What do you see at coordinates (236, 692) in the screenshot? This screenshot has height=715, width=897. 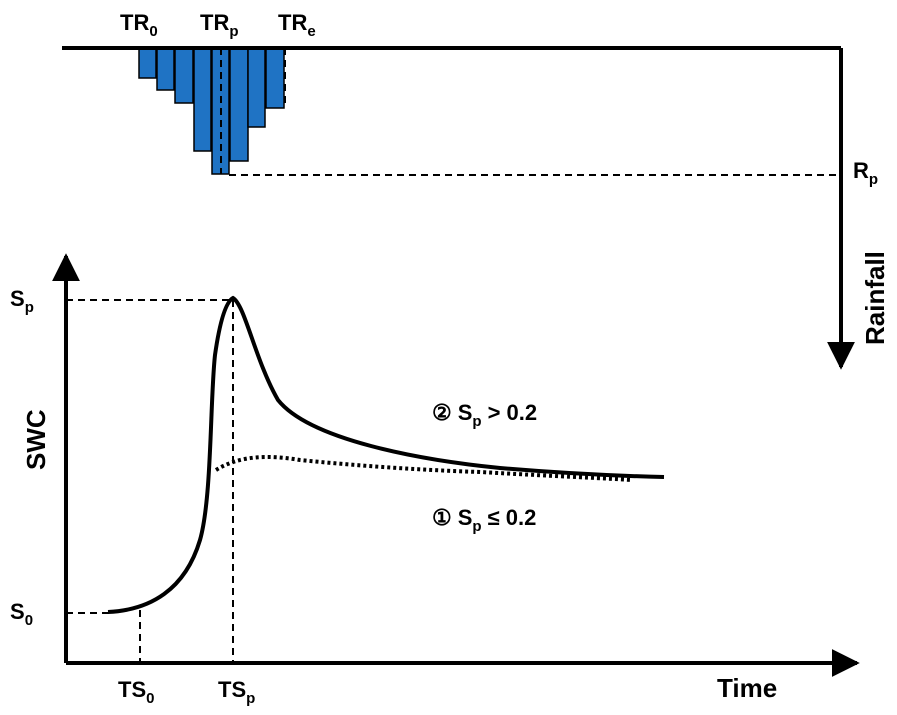 I see `tsp-label: TSp` at bounding box center [236, 692].